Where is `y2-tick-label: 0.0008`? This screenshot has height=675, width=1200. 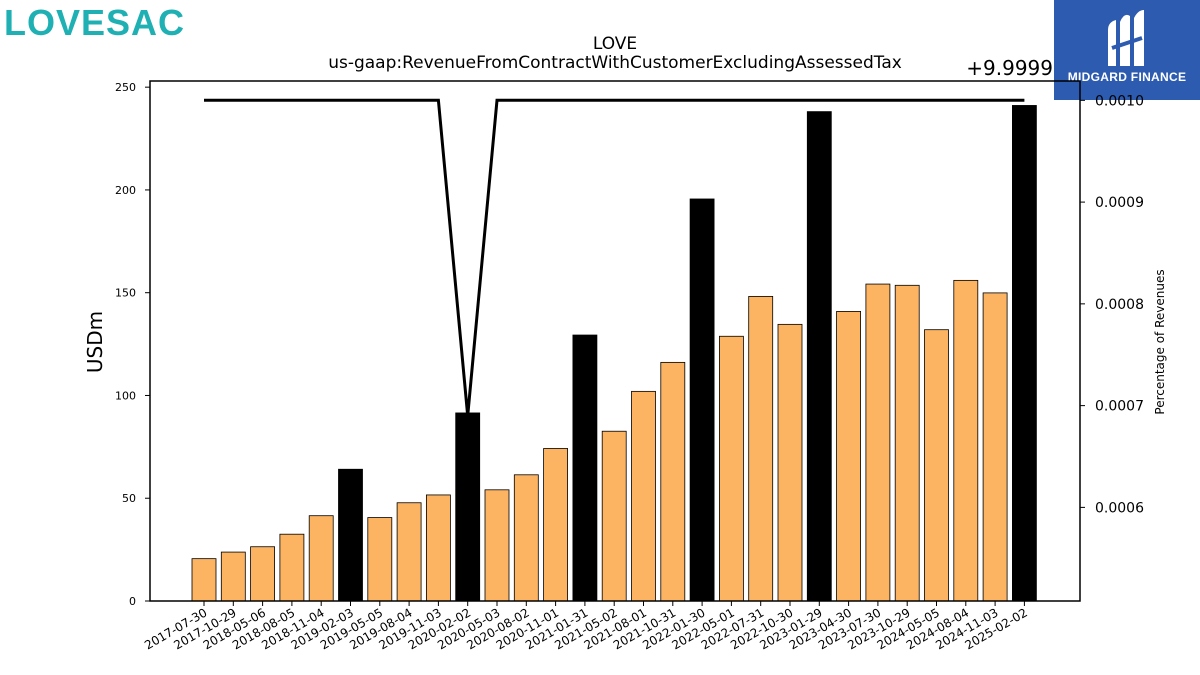 y2-tick-label: 0.0008 is located at coordinates (1119, 305).